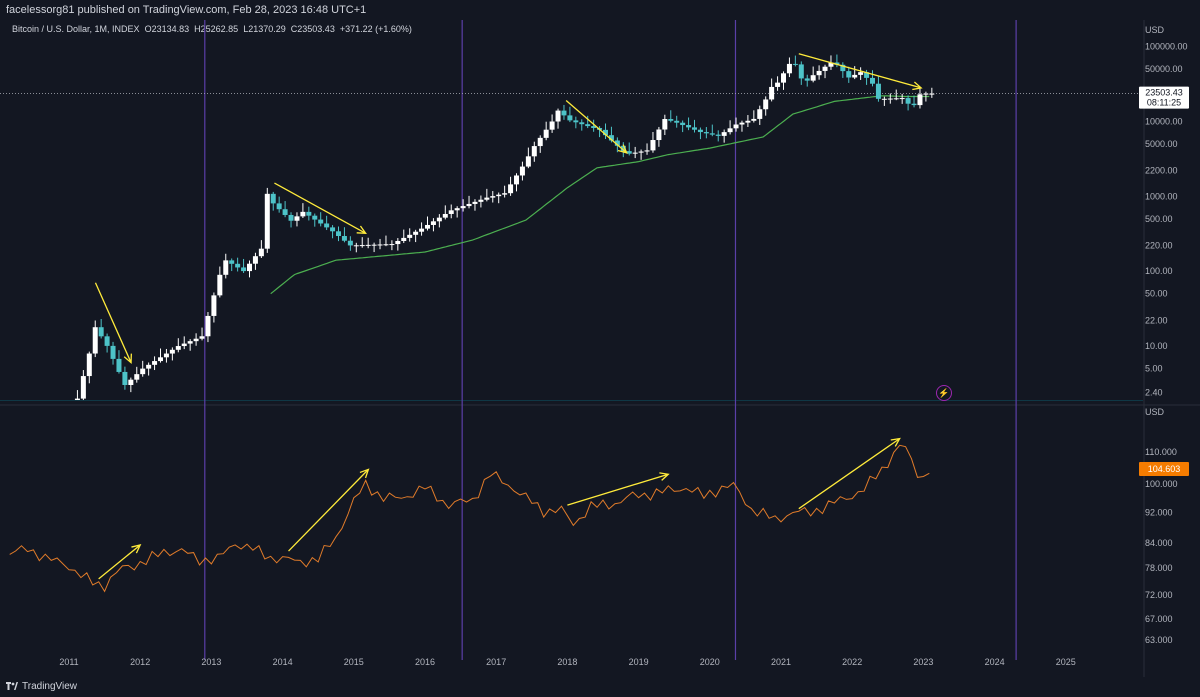 This screenshot has height=697, width=1200. Describe the element at coordinates (246, 29) in the screenshot. I see `low-label: L` at that location.